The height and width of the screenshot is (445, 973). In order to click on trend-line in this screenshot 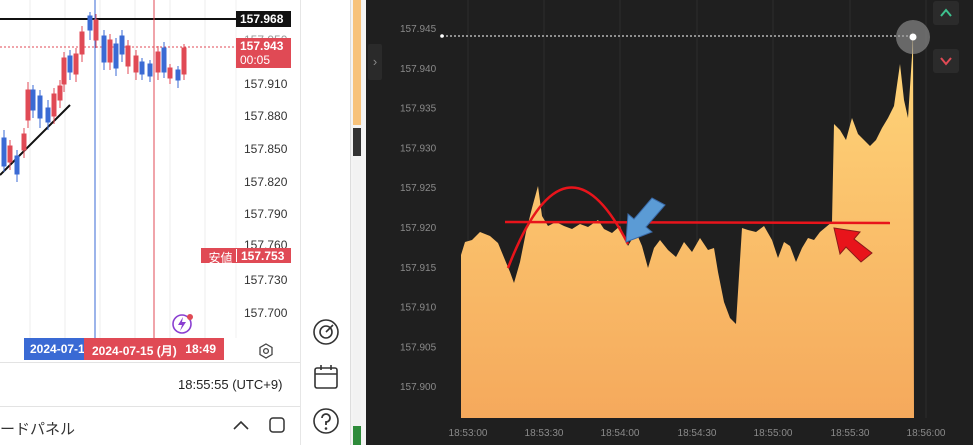, I will do `click(35, 140)`.